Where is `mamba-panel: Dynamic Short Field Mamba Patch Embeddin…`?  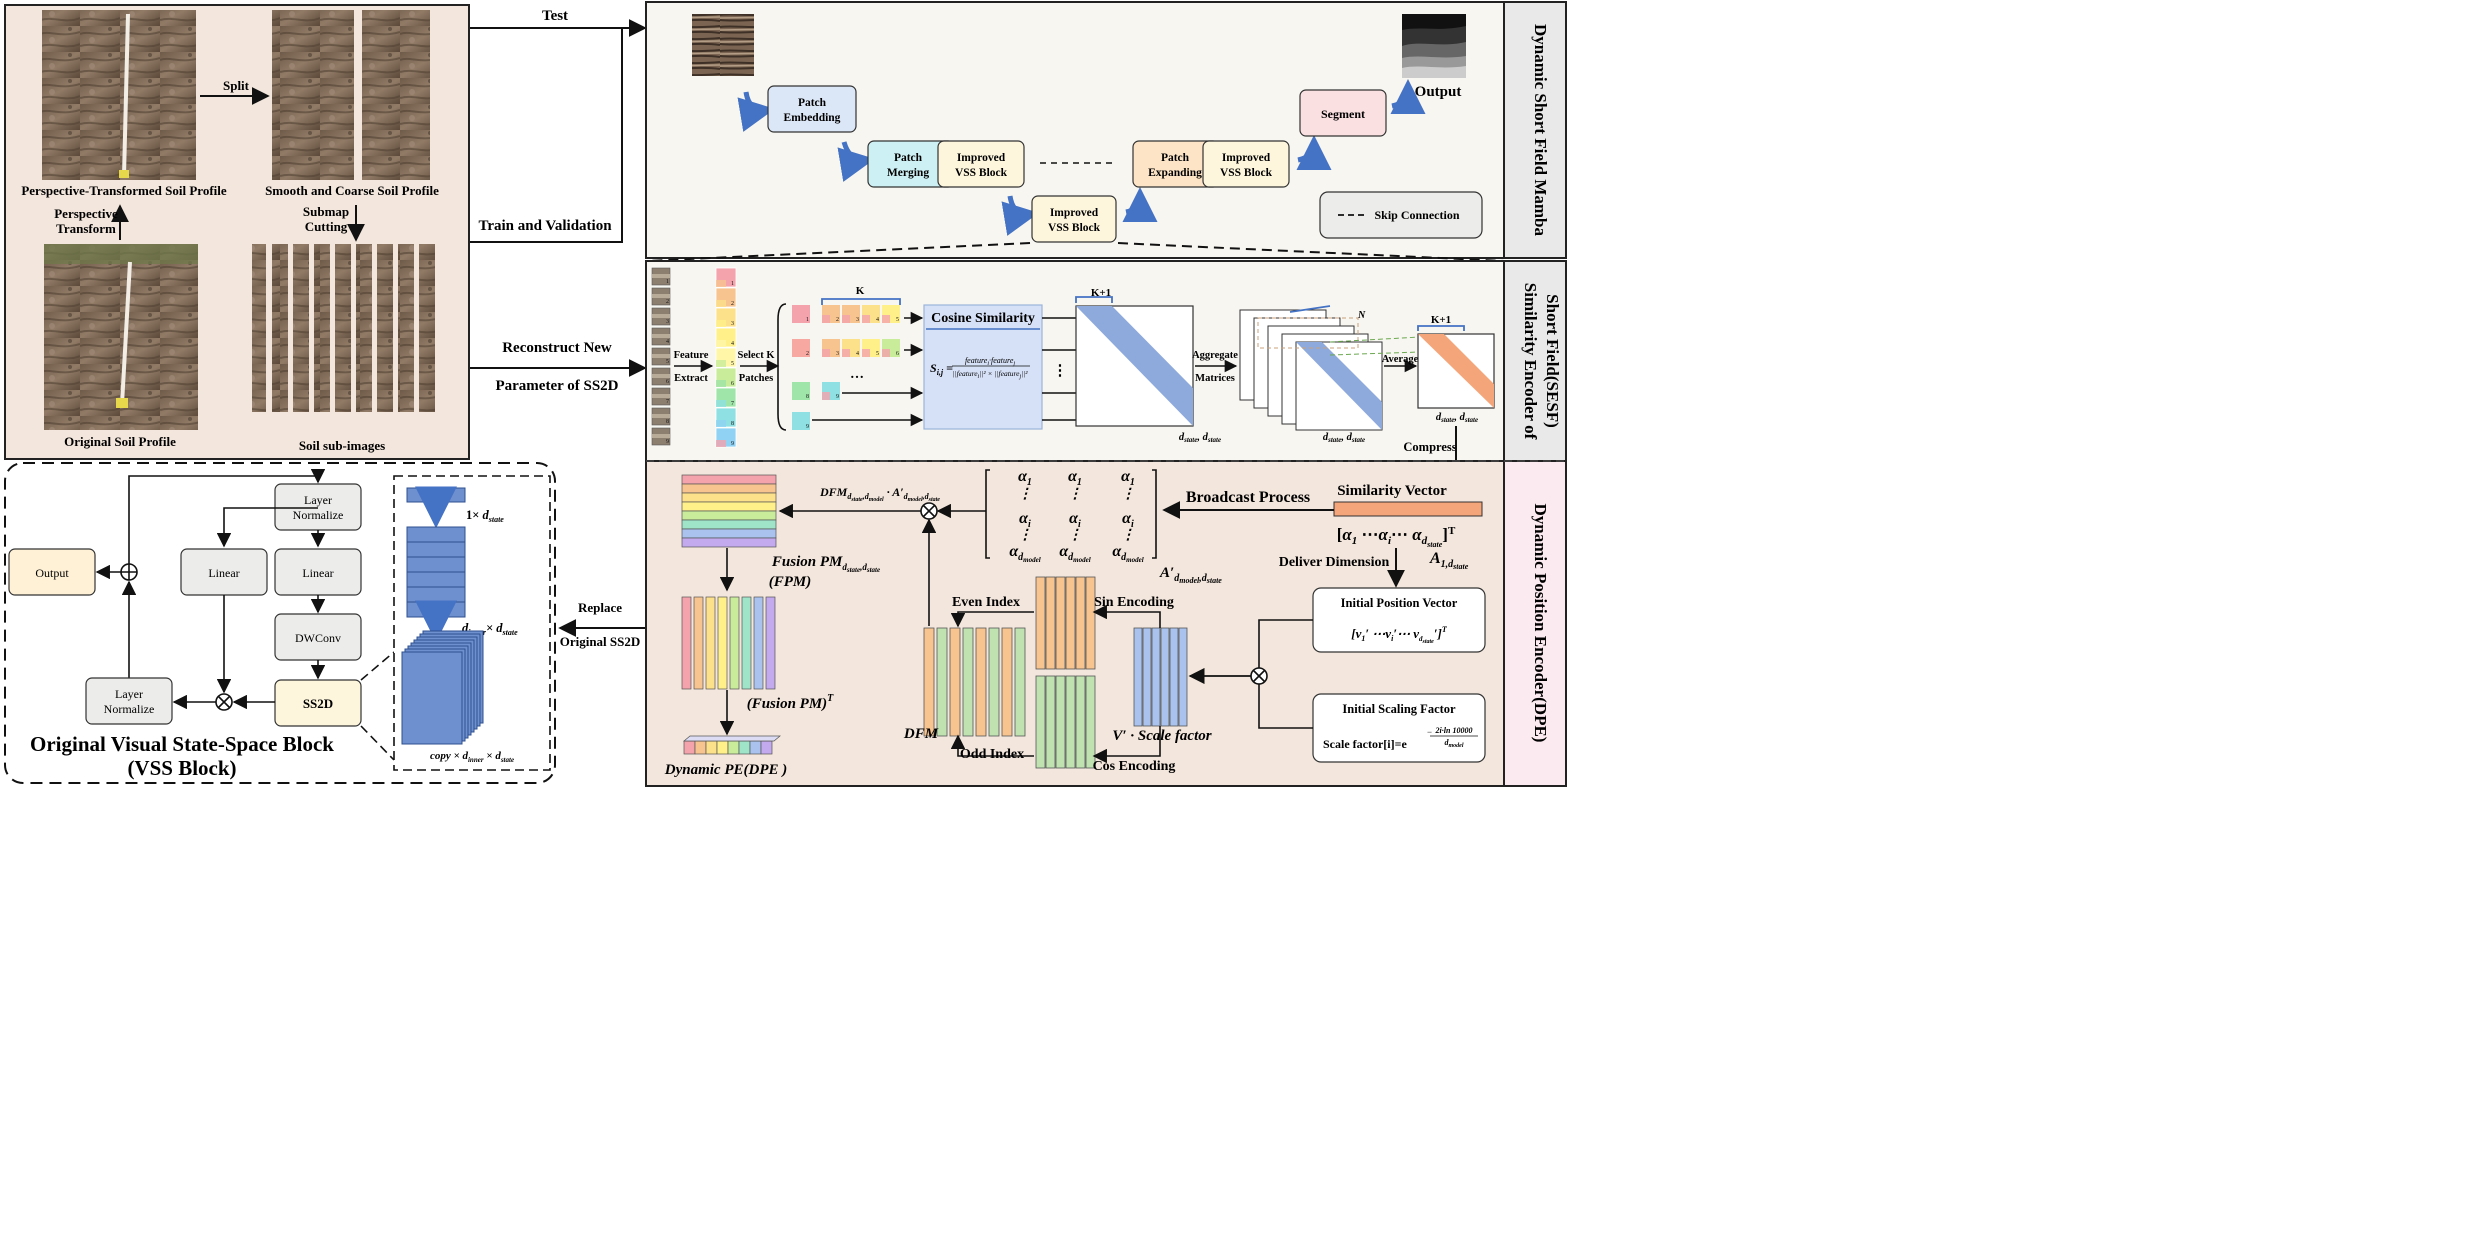
mamba-panel: Dynamic Short Field Mamba Patch Embeddin… is located at coordinates (1106, 130).